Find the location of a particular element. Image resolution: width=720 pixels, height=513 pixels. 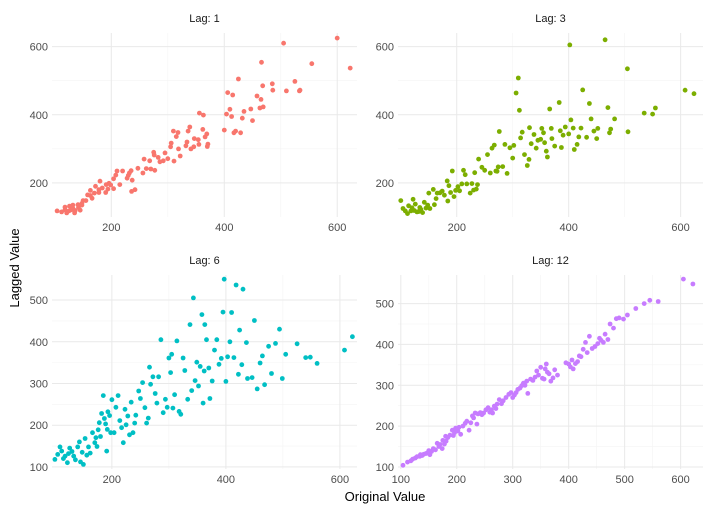

facet-title: Lag: 3 is located at coordinates (550, 19).